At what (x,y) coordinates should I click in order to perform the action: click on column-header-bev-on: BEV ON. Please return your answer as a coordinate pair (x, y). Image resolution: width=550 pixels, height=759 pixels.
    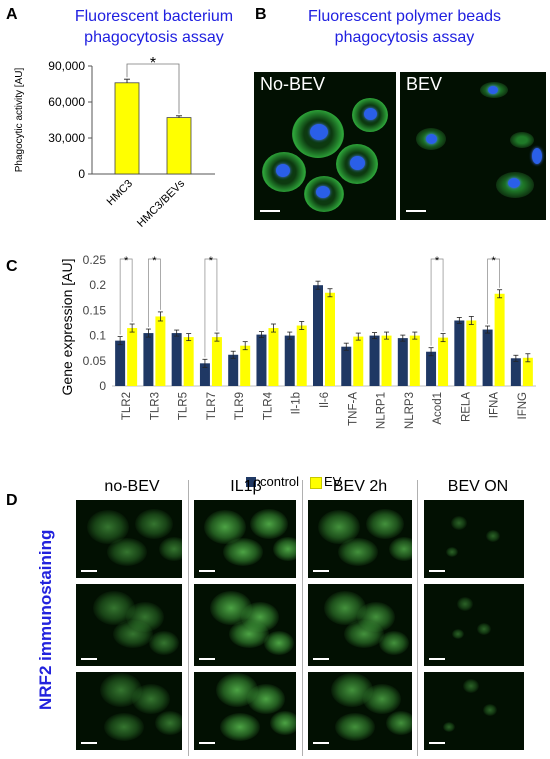
    Looking at the image, I should click on (478, 486).